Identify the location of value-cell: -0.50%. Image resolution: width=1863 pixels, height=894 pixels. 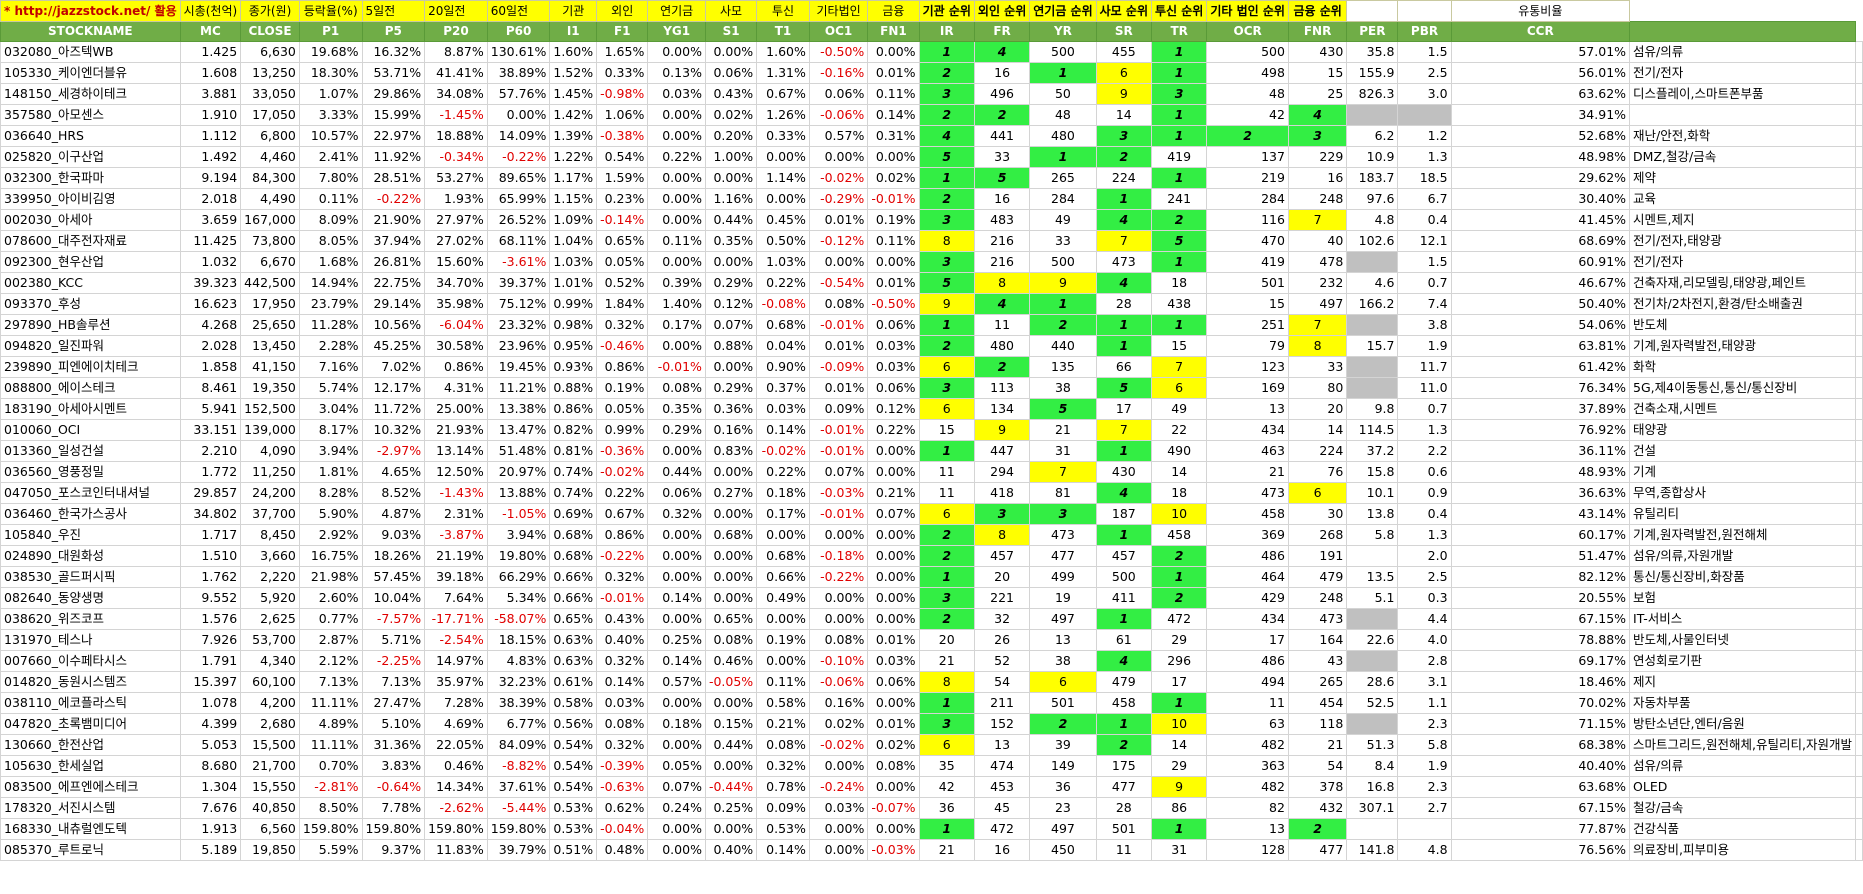
(838, 52).